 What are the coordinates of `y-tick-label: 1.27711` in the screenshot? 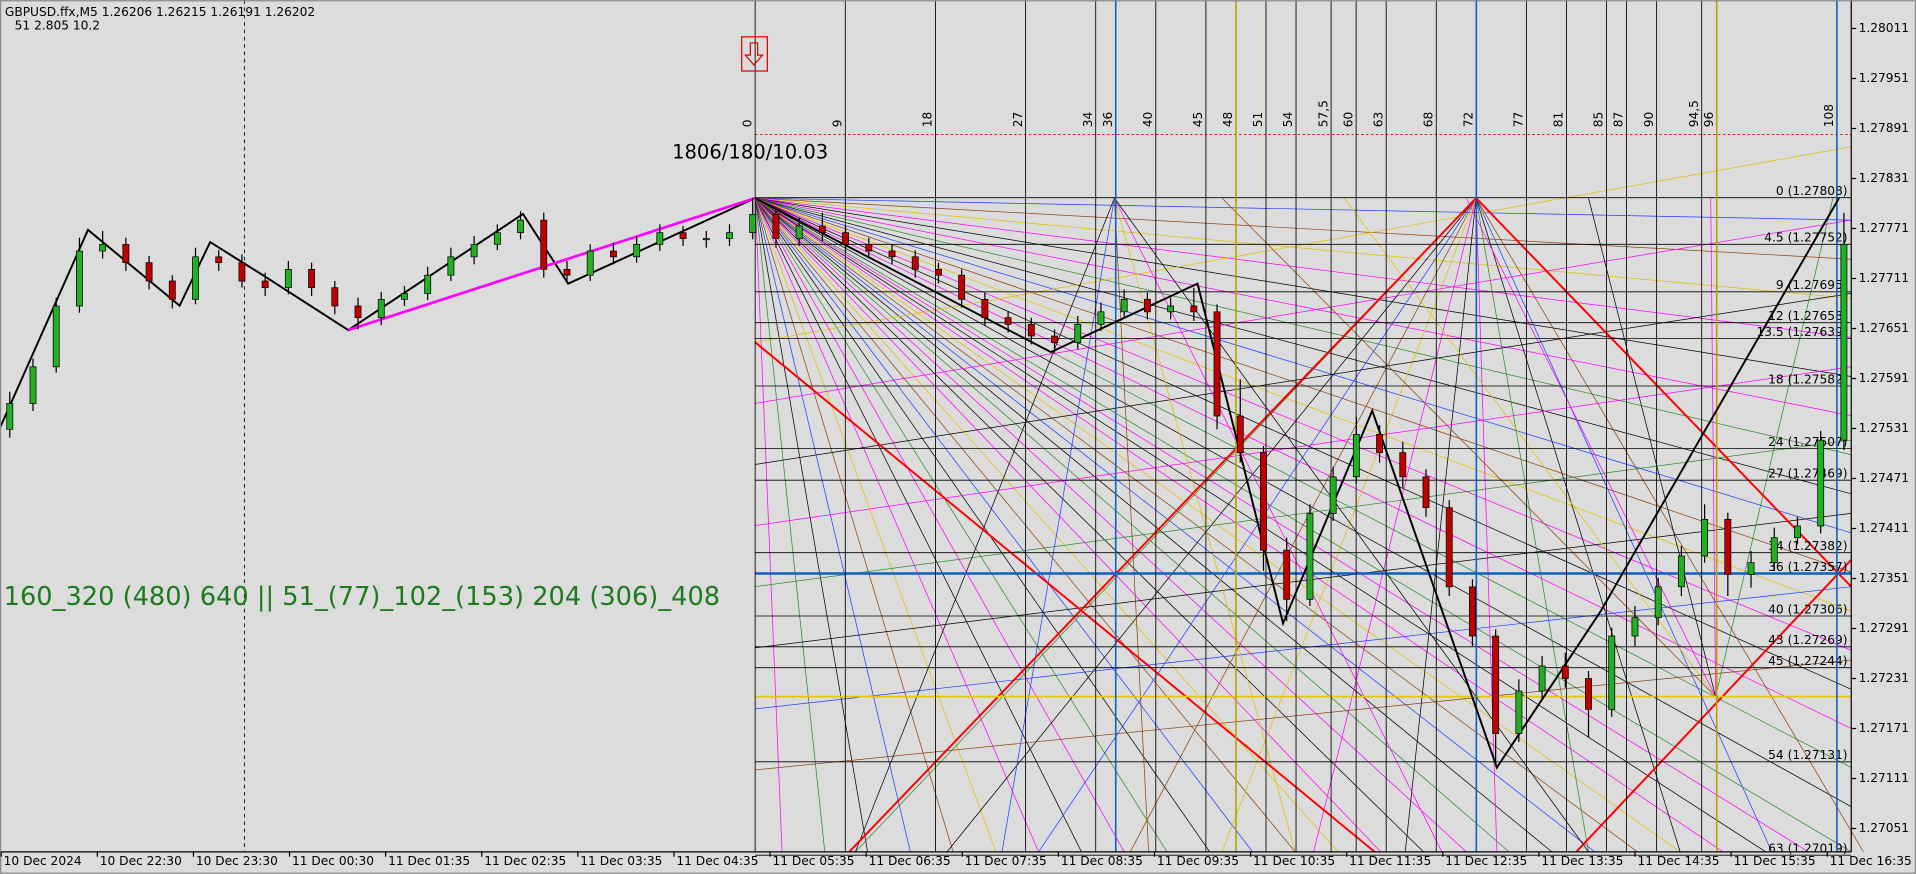 It's located at (1884, 278).